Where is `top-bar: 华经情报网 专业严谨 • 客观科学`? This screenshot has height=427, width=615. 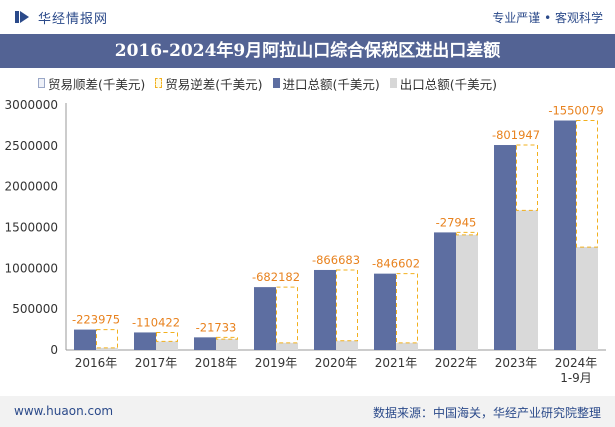 top-bar: 华经情报网 专业严谨 • 客观科学 is located at coordinates (307, 17).